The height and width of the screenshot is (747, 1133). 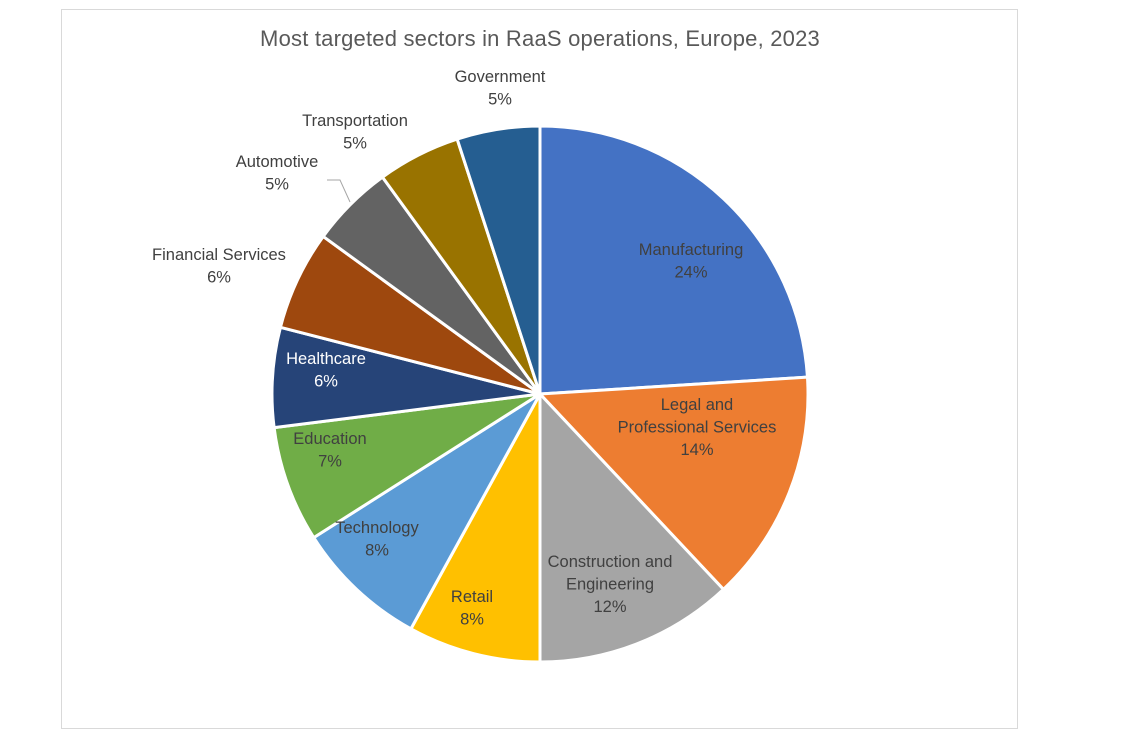 What do you see at coordinates (697, 405) in the screenshot?
I see `data-label-category: Legal and` at bounding box center [697, 405].